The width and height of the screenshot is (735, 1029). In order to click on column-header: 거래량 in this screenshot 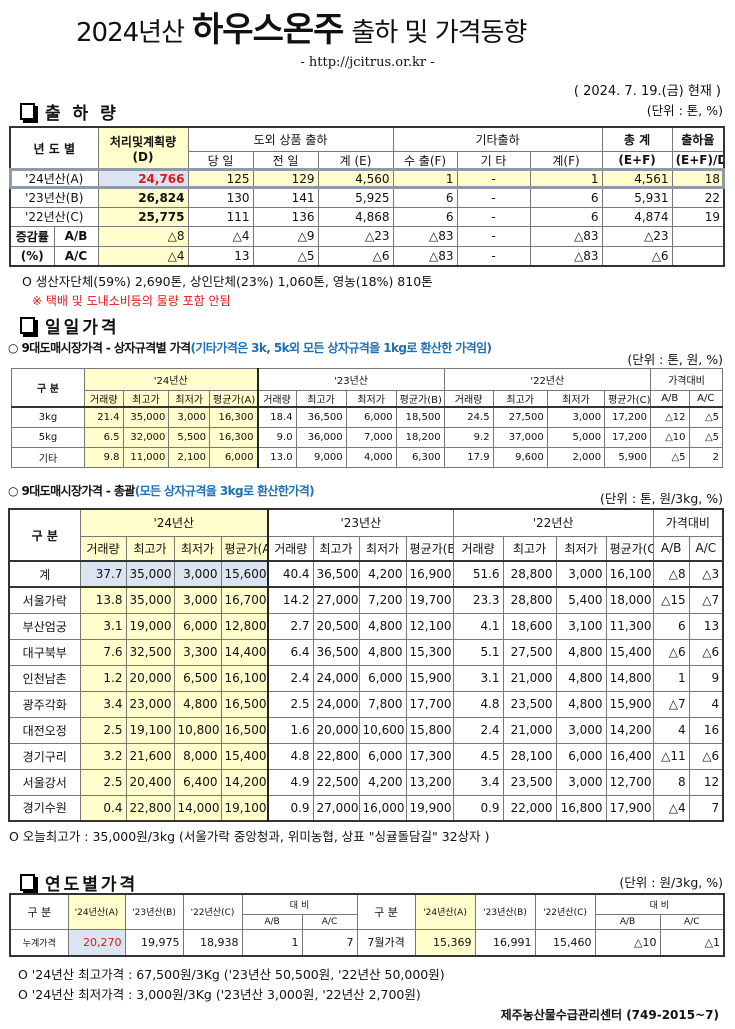, I will do `click(103, 399)`.